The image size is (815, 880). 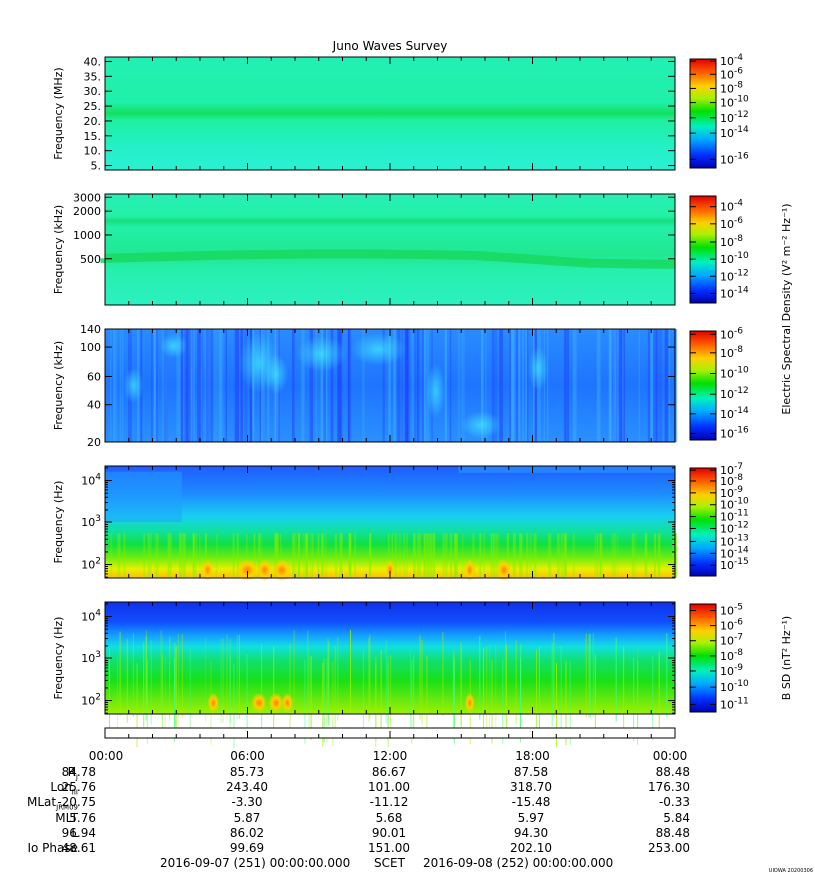 I want to click on y-tick-label: 35., so click(x=93, y=76).